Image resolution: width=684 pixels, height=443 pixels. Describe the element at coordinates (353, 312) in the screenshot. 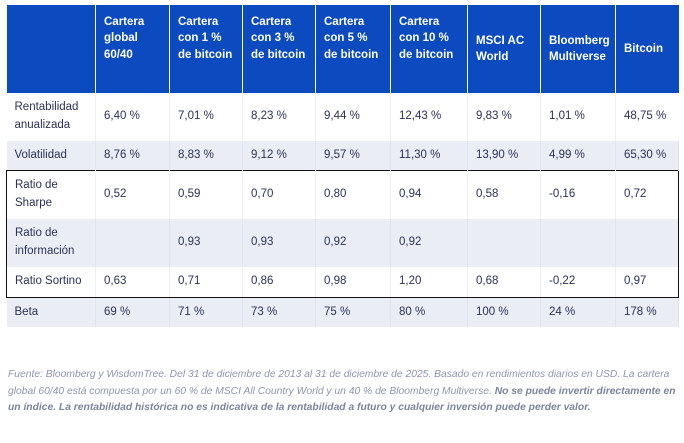

I see `cell-beta-btc5: 75 %` at that location.